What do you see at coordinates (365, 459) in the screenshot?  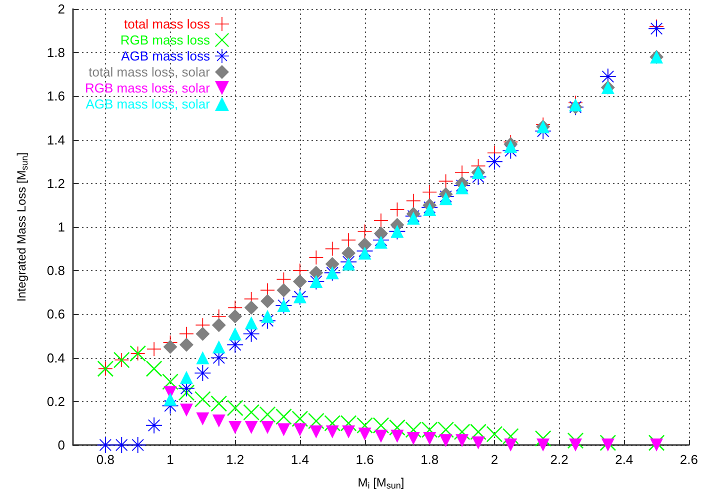 I see `x-tick-label: 1.6` at bounding box center [365, 459].